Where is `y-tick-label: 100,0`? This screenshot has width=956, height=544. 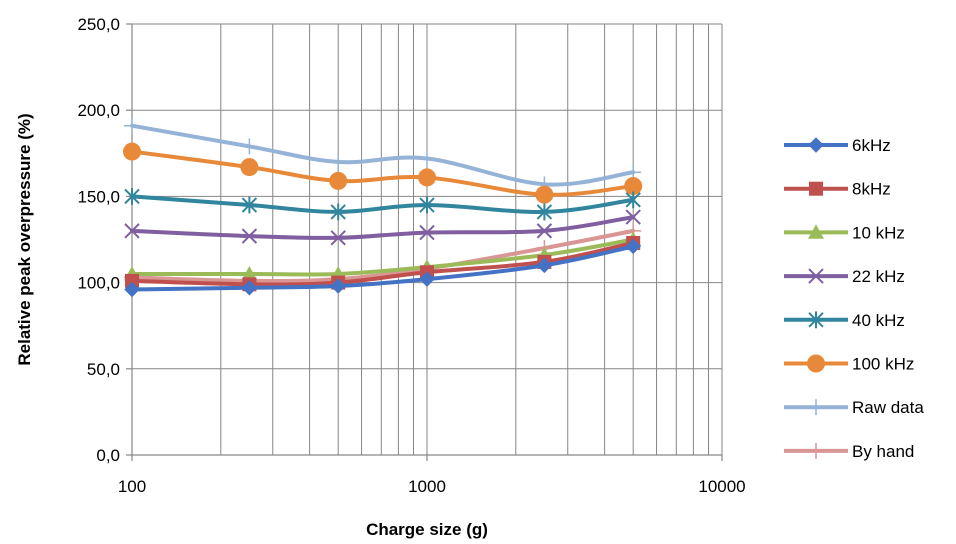 y-tick-label: 100,0 is located at coordinates (98, 283).